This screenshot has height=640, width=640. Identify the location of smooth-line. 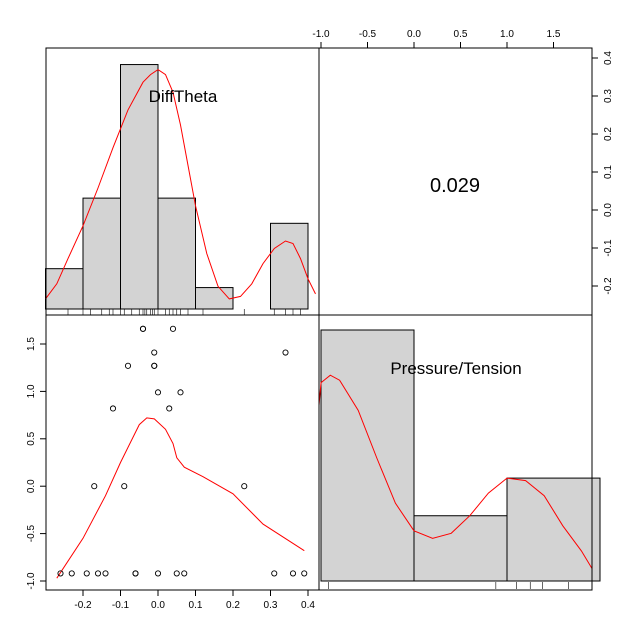
(180, 498).